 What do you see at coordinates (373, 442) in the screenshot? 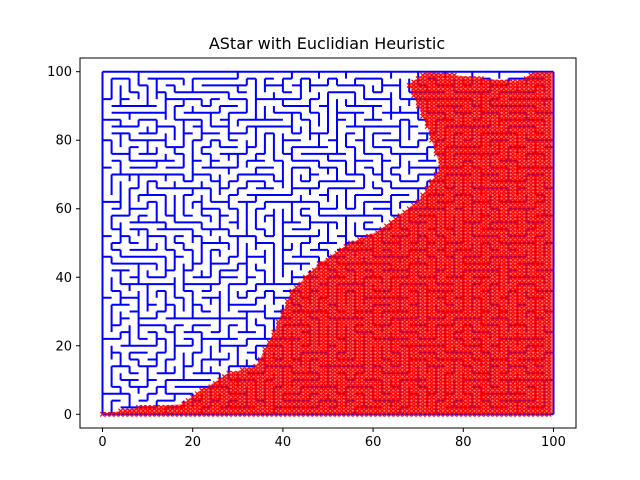
I see `x-tick-label: 60` at bounding box center [373, 442].